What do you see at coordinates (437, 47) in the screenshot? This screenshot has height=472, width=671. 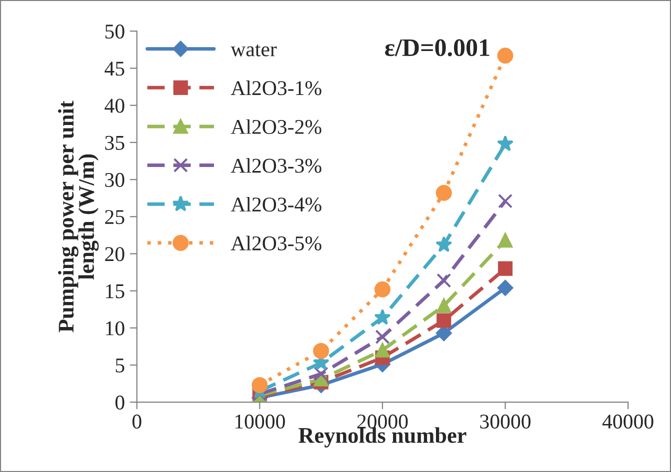 I see `annotation: ε/D=0.001` at bounding box center [437, 47].